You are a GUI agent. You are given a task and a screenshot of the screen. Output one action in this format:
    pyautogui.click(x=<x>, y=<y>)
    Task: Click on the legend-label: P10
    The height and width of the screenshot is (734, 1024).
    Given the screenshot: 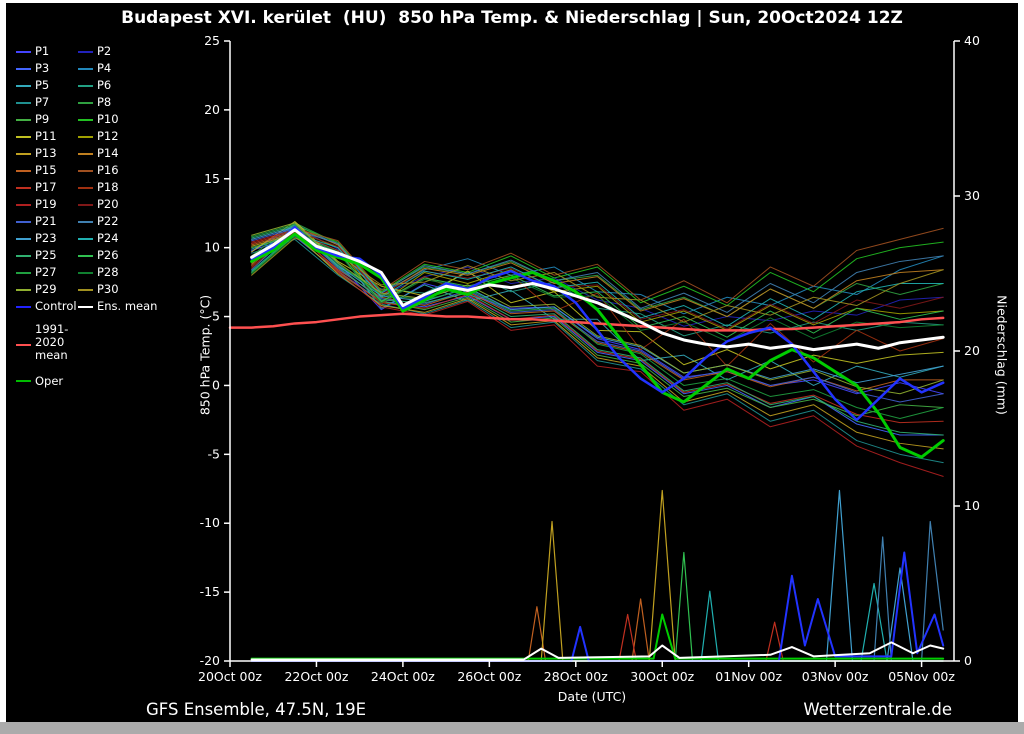 What is the action you would take?
    pyautogui.click(x=108, y=118)
    